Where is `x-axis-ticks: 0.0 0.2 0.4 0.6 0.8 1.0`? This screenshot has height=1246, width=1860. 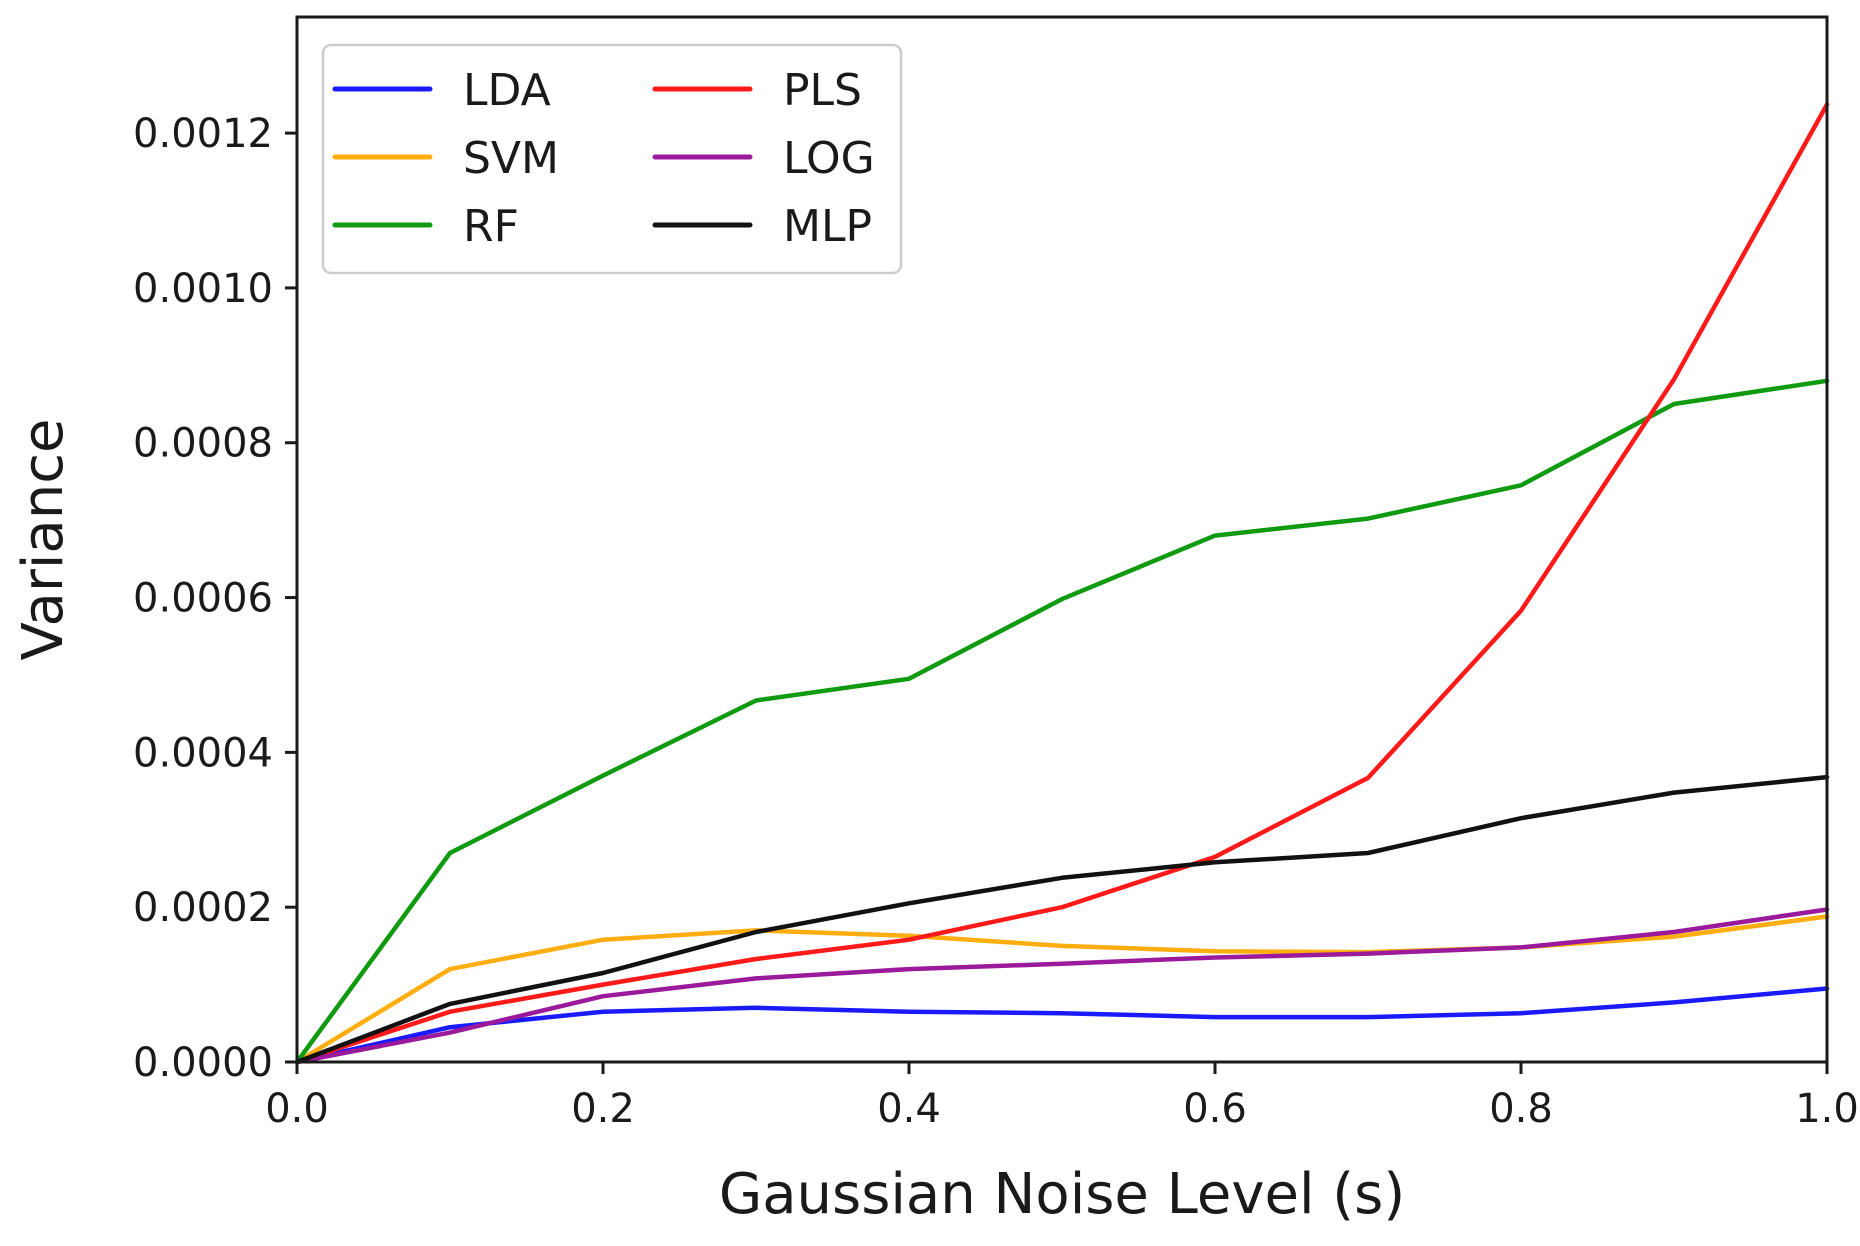 x-axis-ticks: 0.0 0.2 0.4 0.6 0.8 1.0 is located at coordinates (1062, 1097).